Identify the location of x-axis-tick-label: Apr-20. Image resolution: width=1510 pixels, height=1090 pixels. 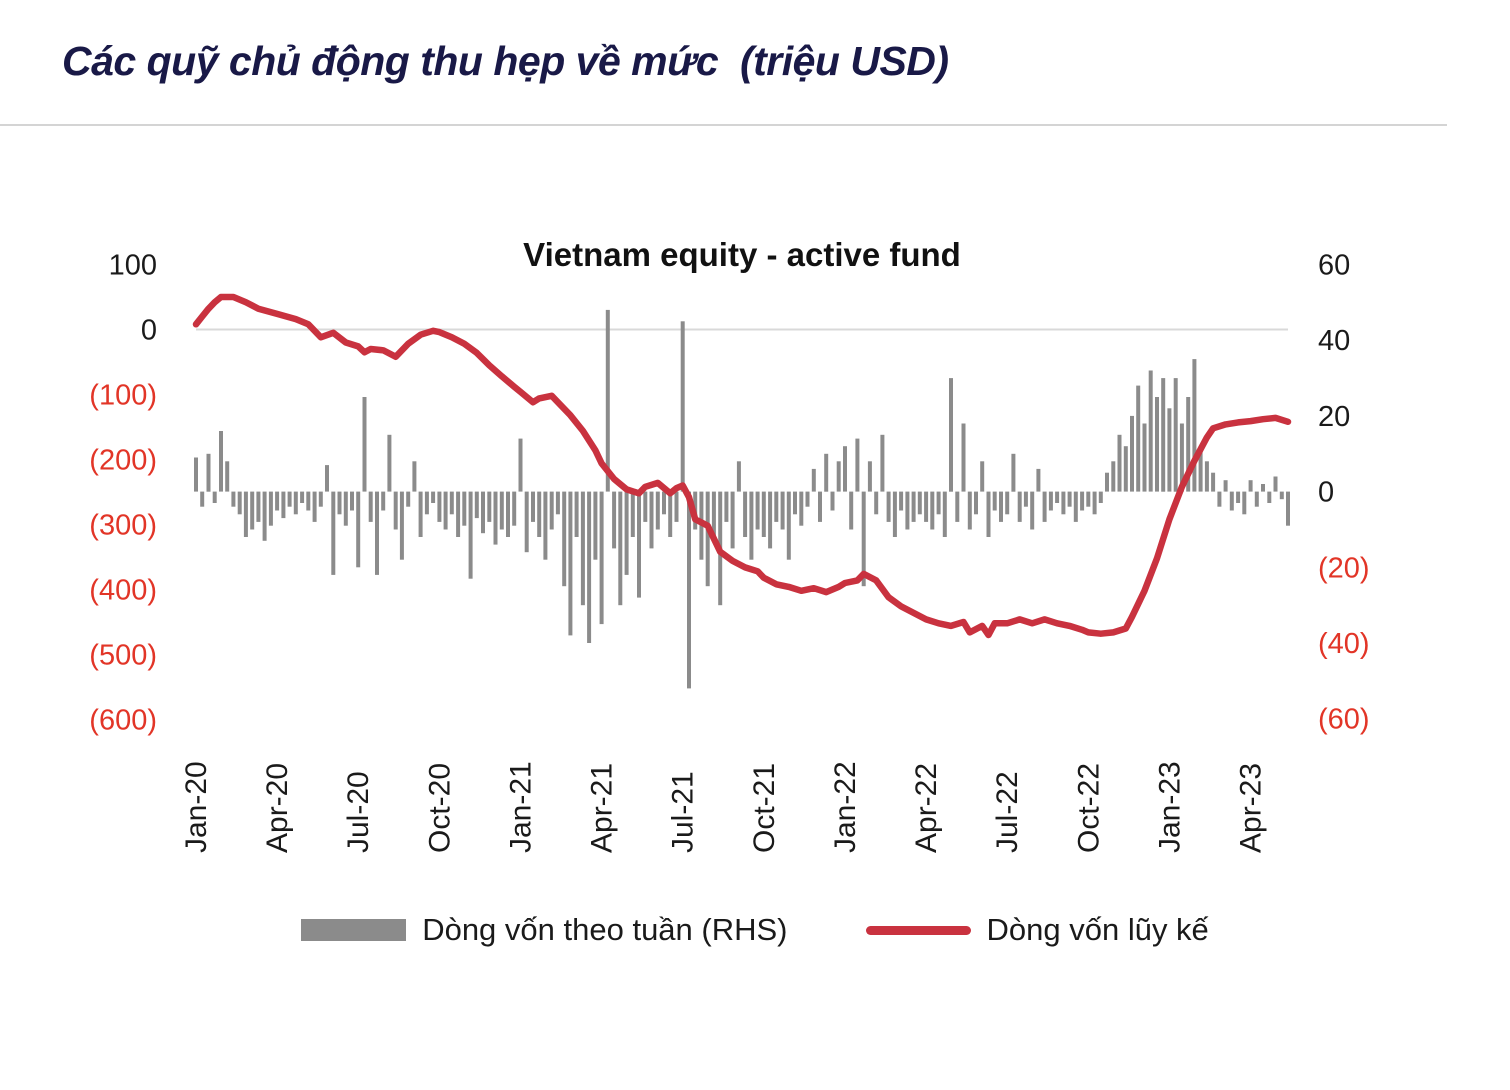
(277, 808).